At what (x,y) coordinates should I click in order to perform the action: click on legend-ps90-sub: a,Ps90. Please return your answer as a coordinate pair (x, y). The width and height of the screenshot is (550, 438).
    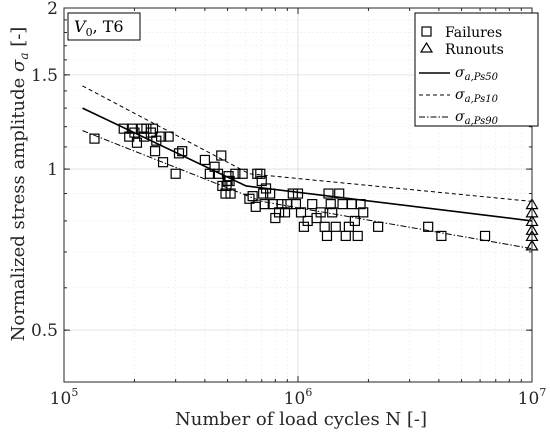
    Looking at the image, I should click on (482, 121).